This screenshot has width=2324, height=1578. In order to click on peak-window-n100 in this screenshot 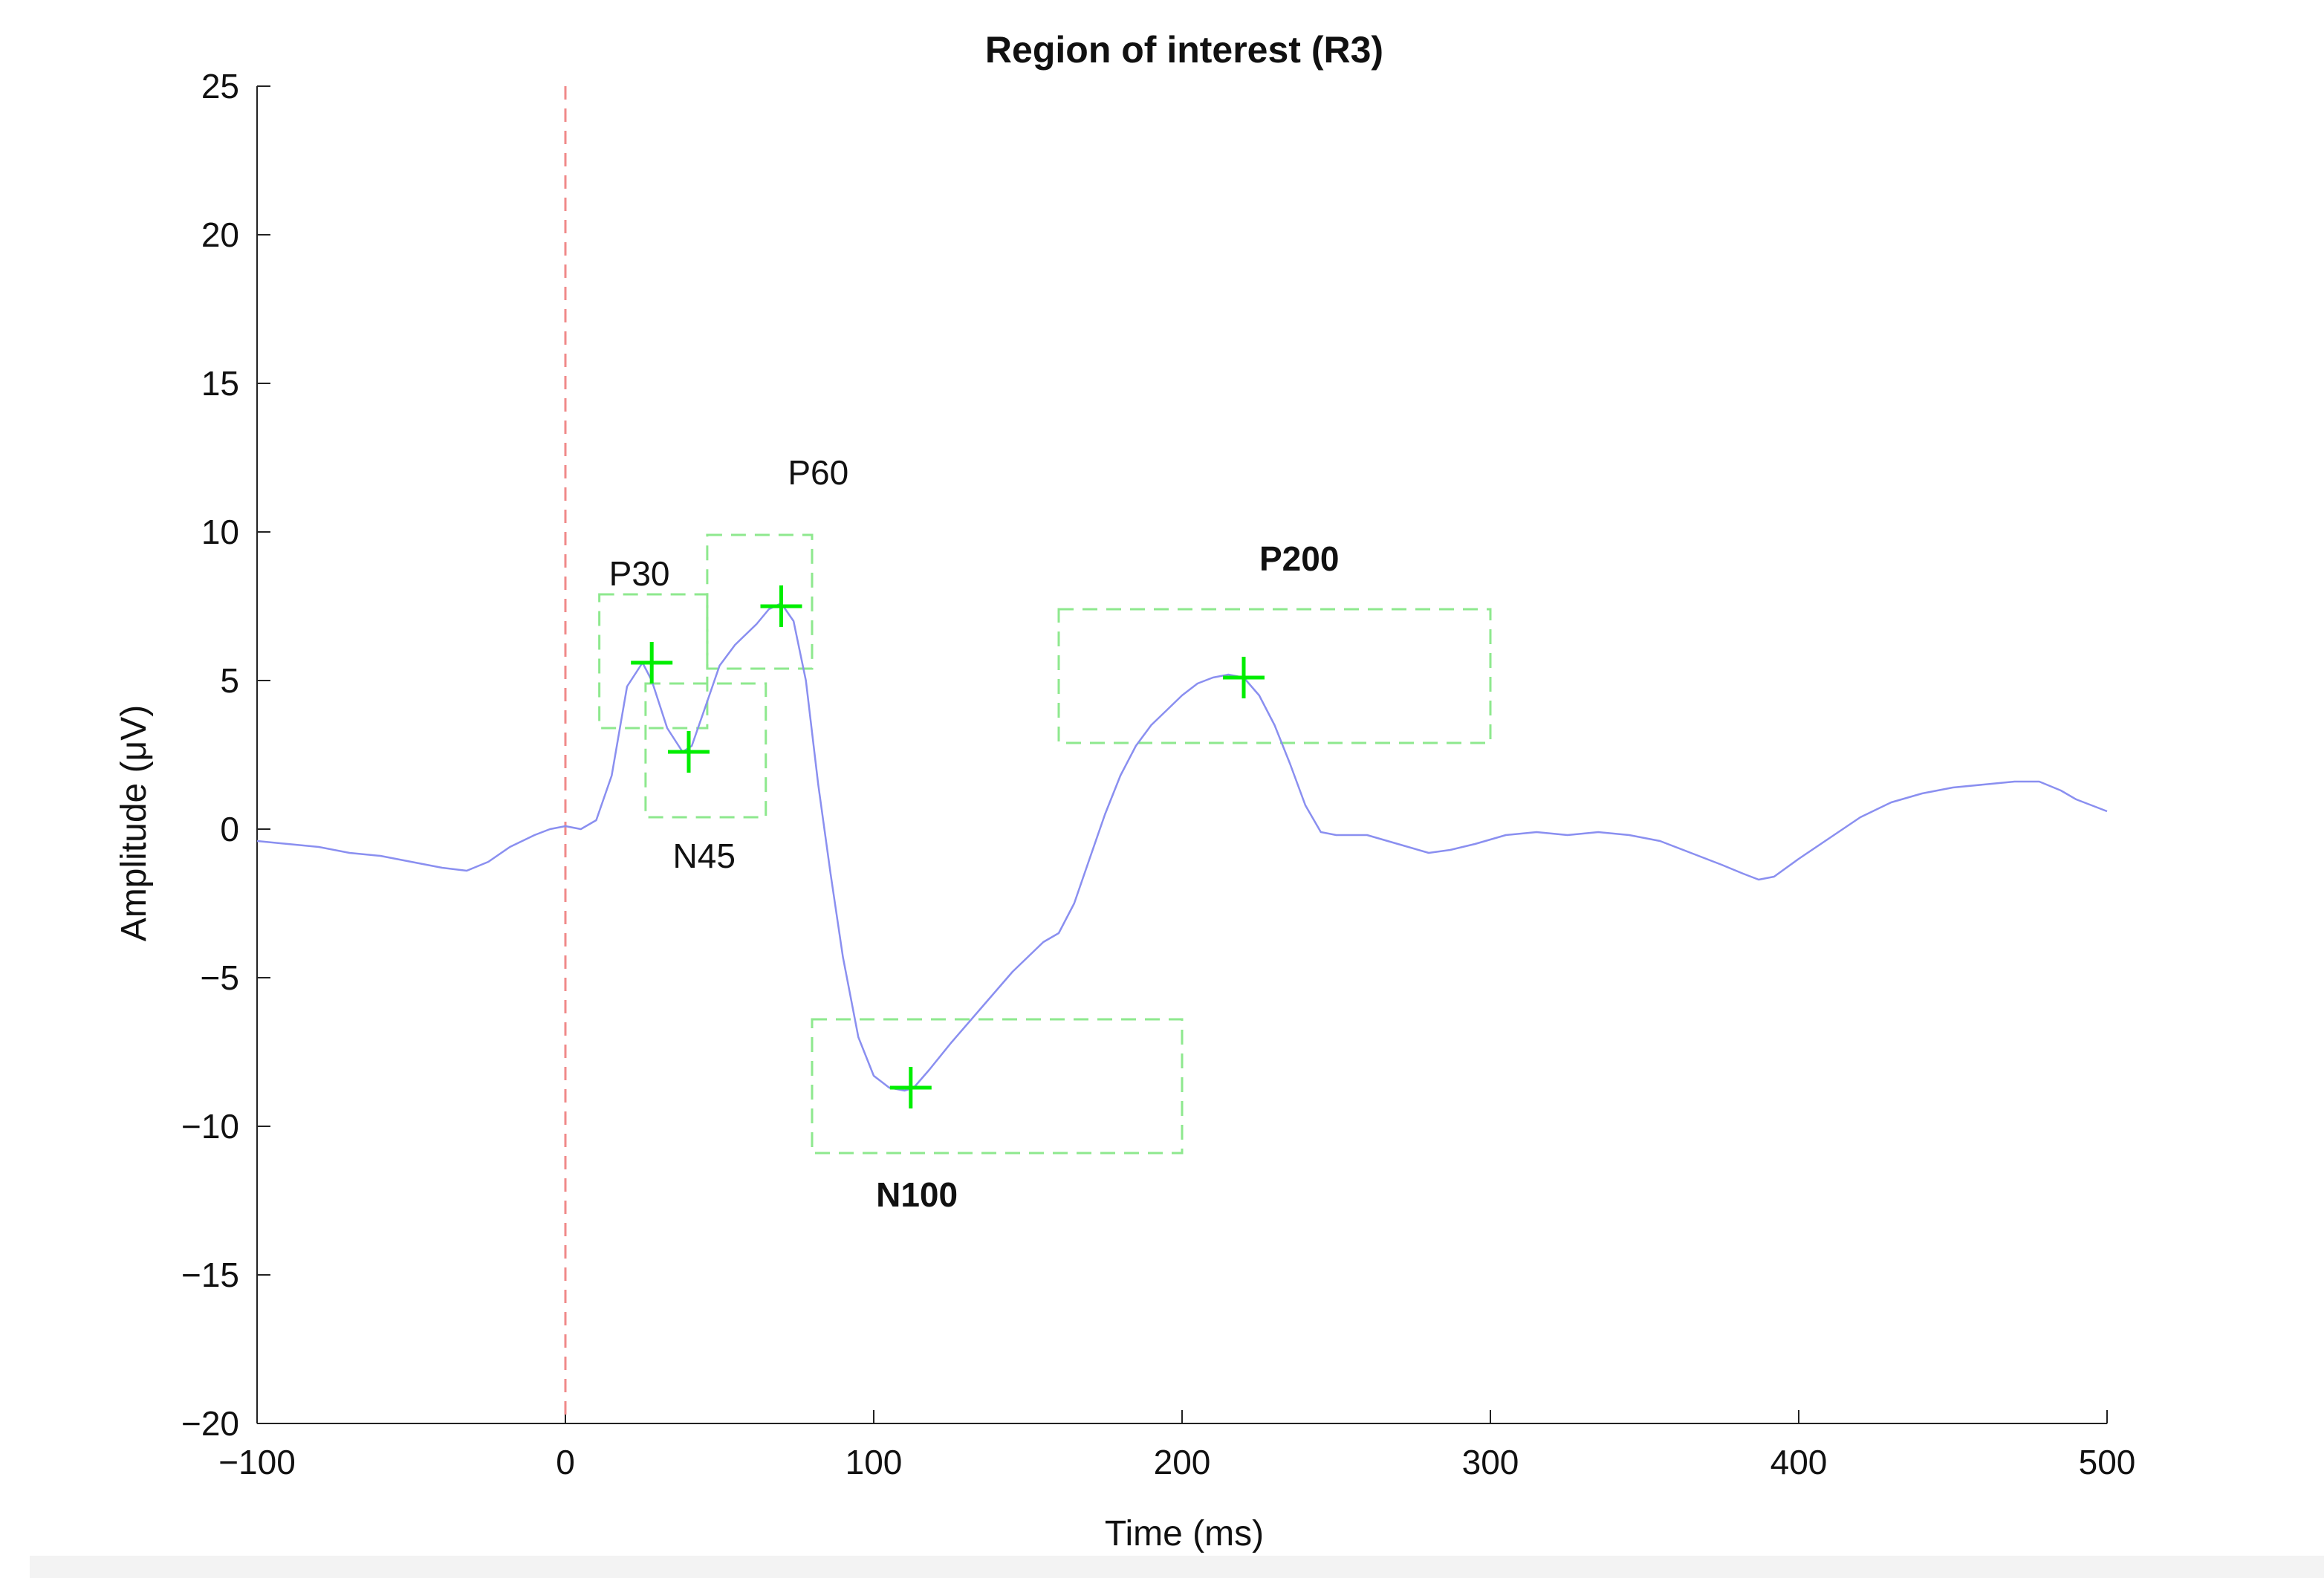, I will do `click(997, 1086)`.